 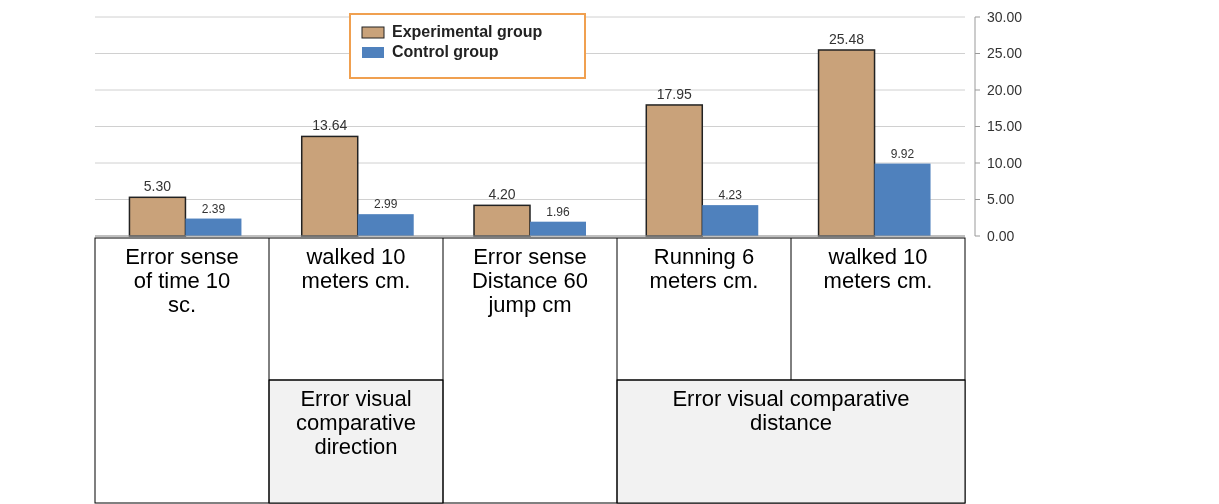 I want to click on legend-label: Control group, so click(x=445, y=51).